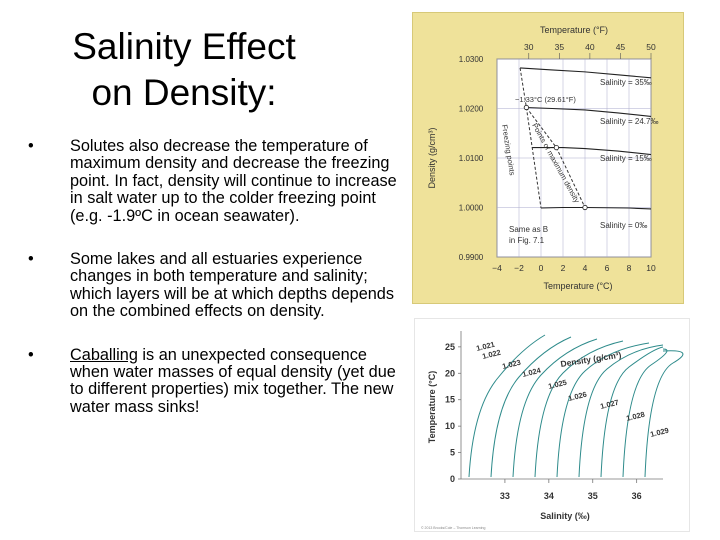 Image resolution: width=720 pixels, height=540 pixels. What do you see at coordinates (577, 286) in the screenshot?
I see `x-axis-label: Temperature (°C)` at bounding box center [577, 286].